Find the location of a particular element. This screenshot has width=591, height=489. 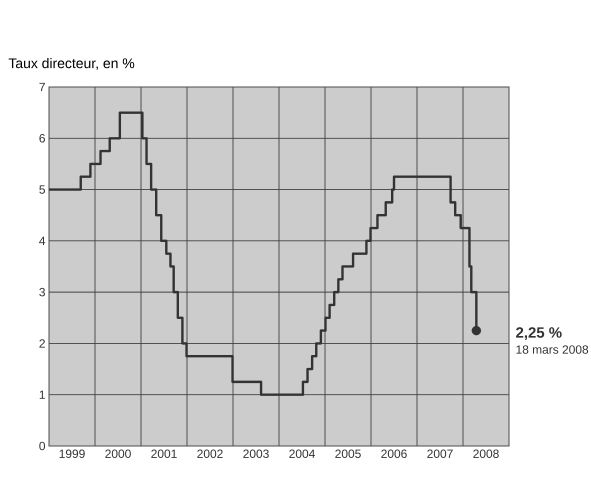

x-tick-label: 2003 is located at coordinates (256, 454).